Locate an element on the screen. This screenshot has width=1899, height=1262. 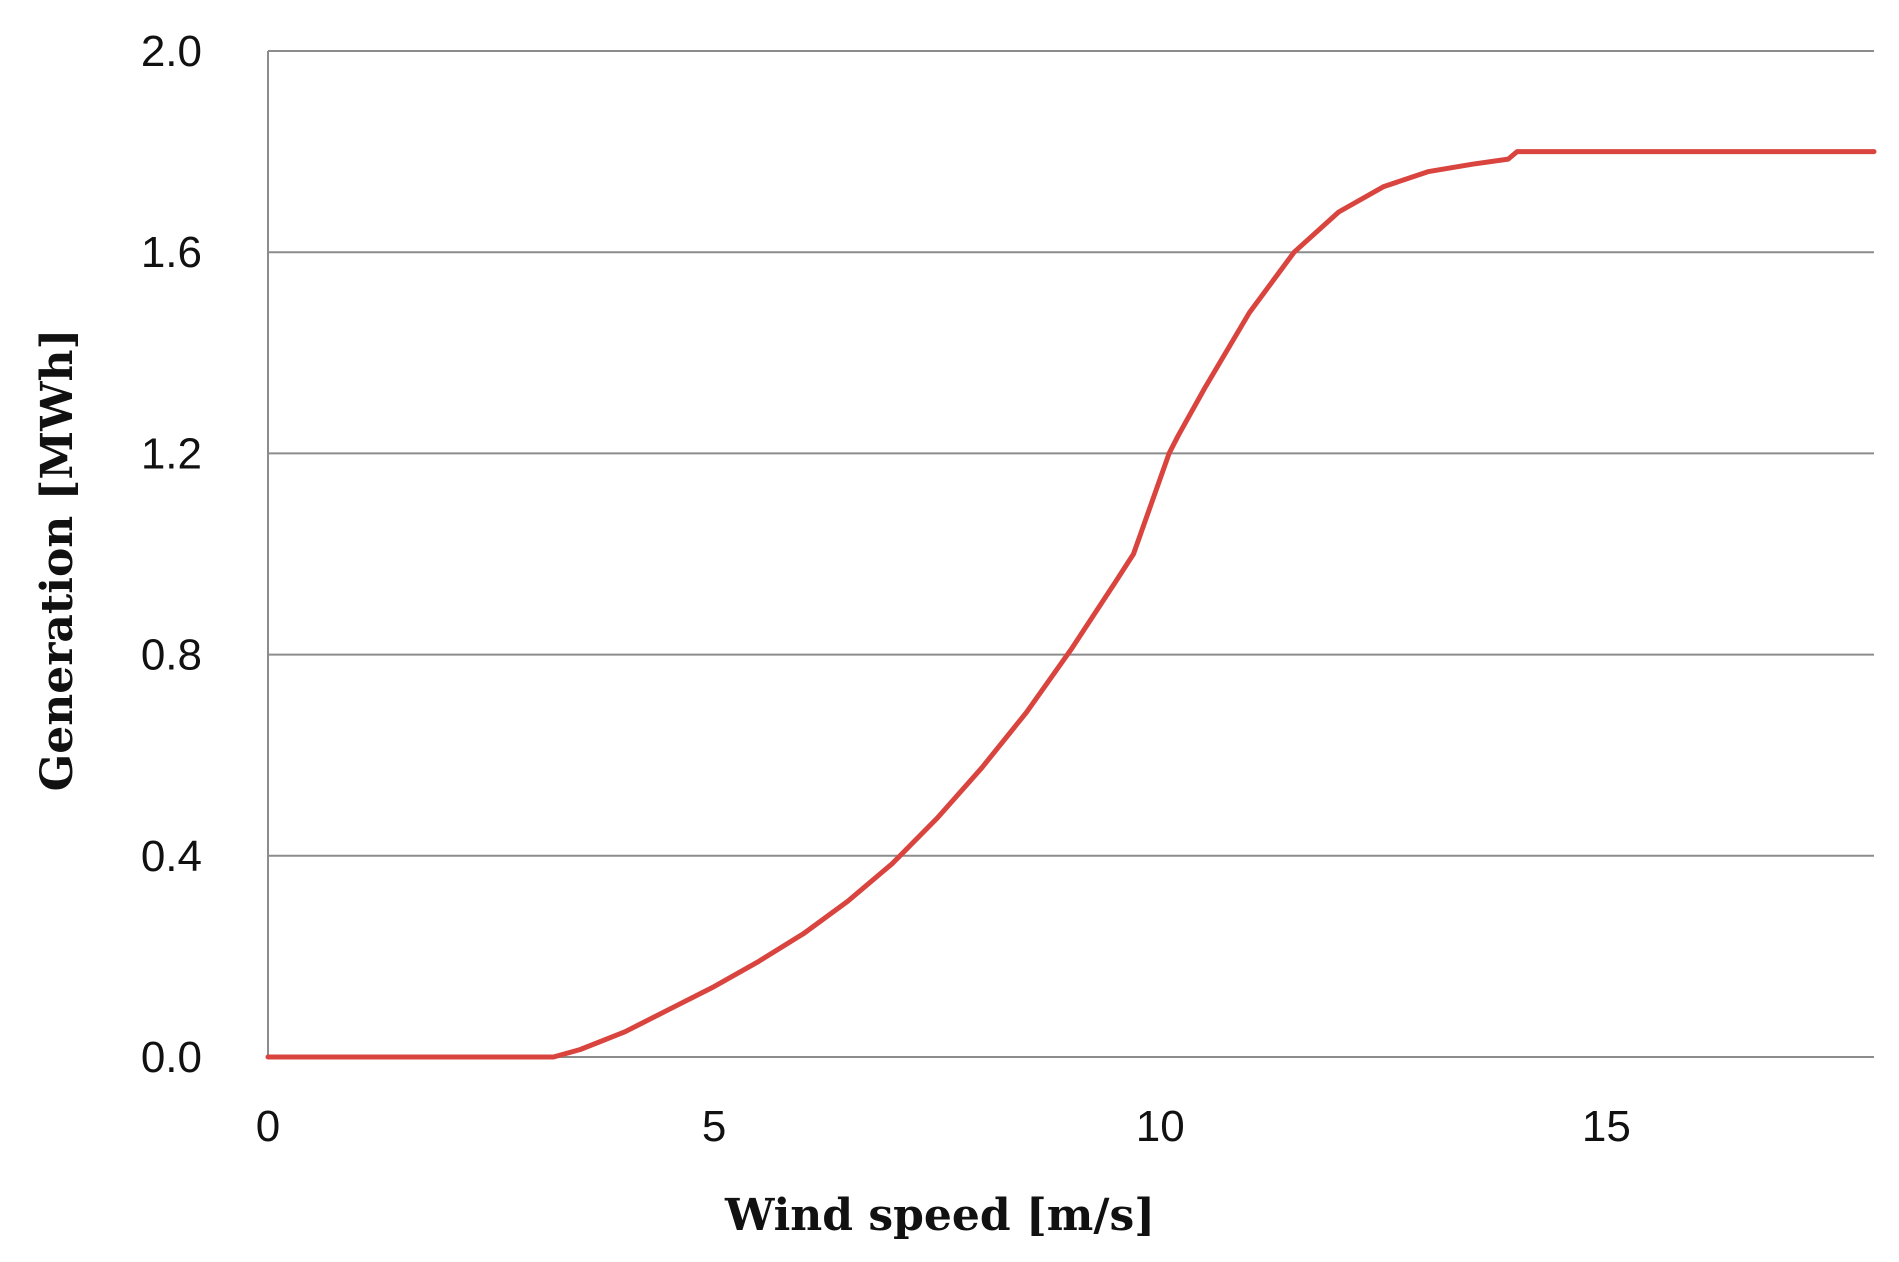
x-tick-label-1: 5 is located at coordinates (714, 1126).